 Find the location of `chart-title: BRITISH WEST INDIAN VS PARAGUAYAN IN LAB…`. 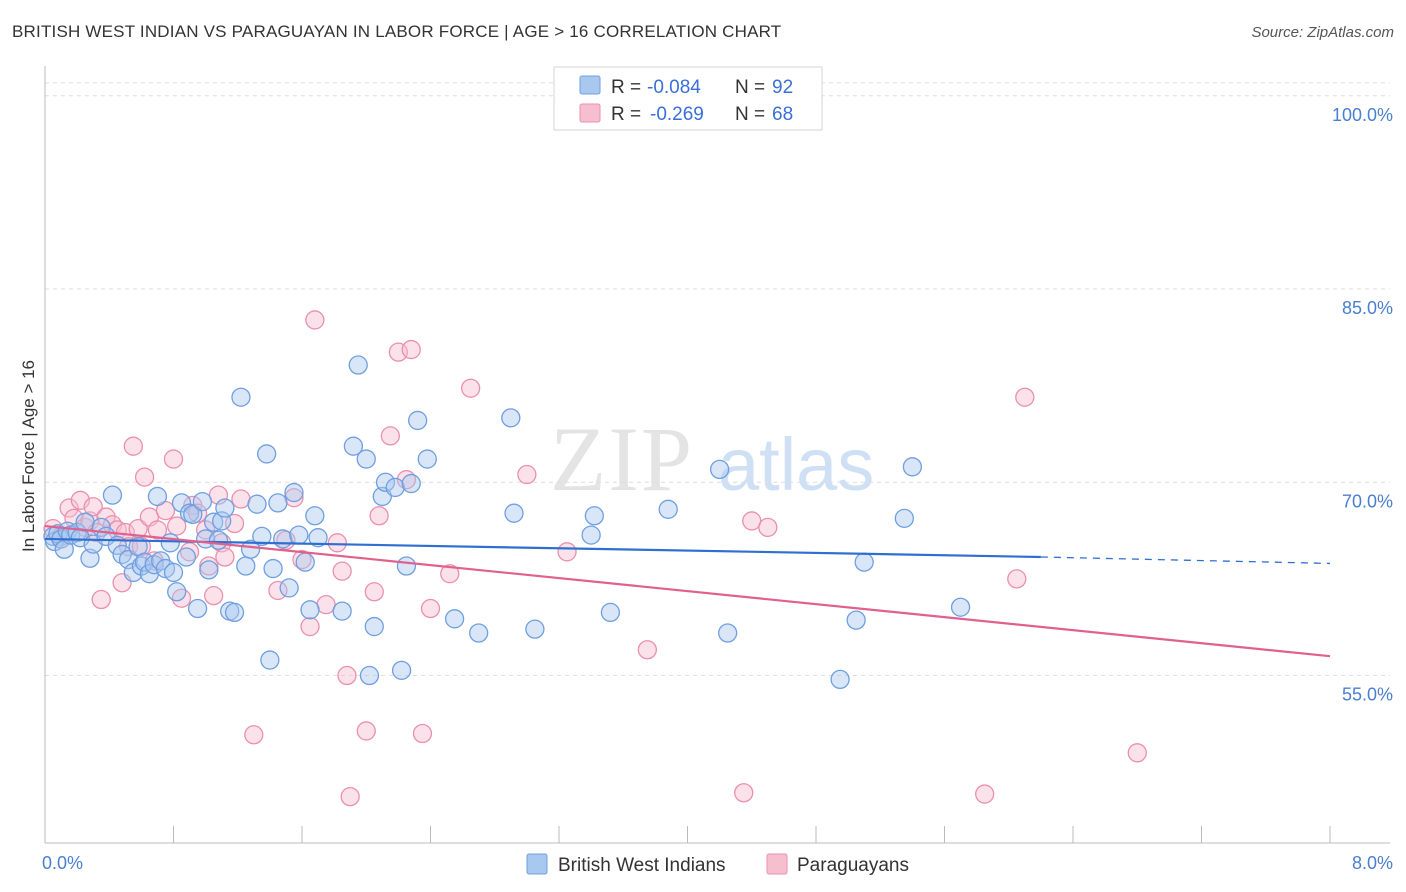

chart-title: BRITISH WEST INDIAN VS PARAGUAYAN IN LAB… is located at coordinates (397, 31).